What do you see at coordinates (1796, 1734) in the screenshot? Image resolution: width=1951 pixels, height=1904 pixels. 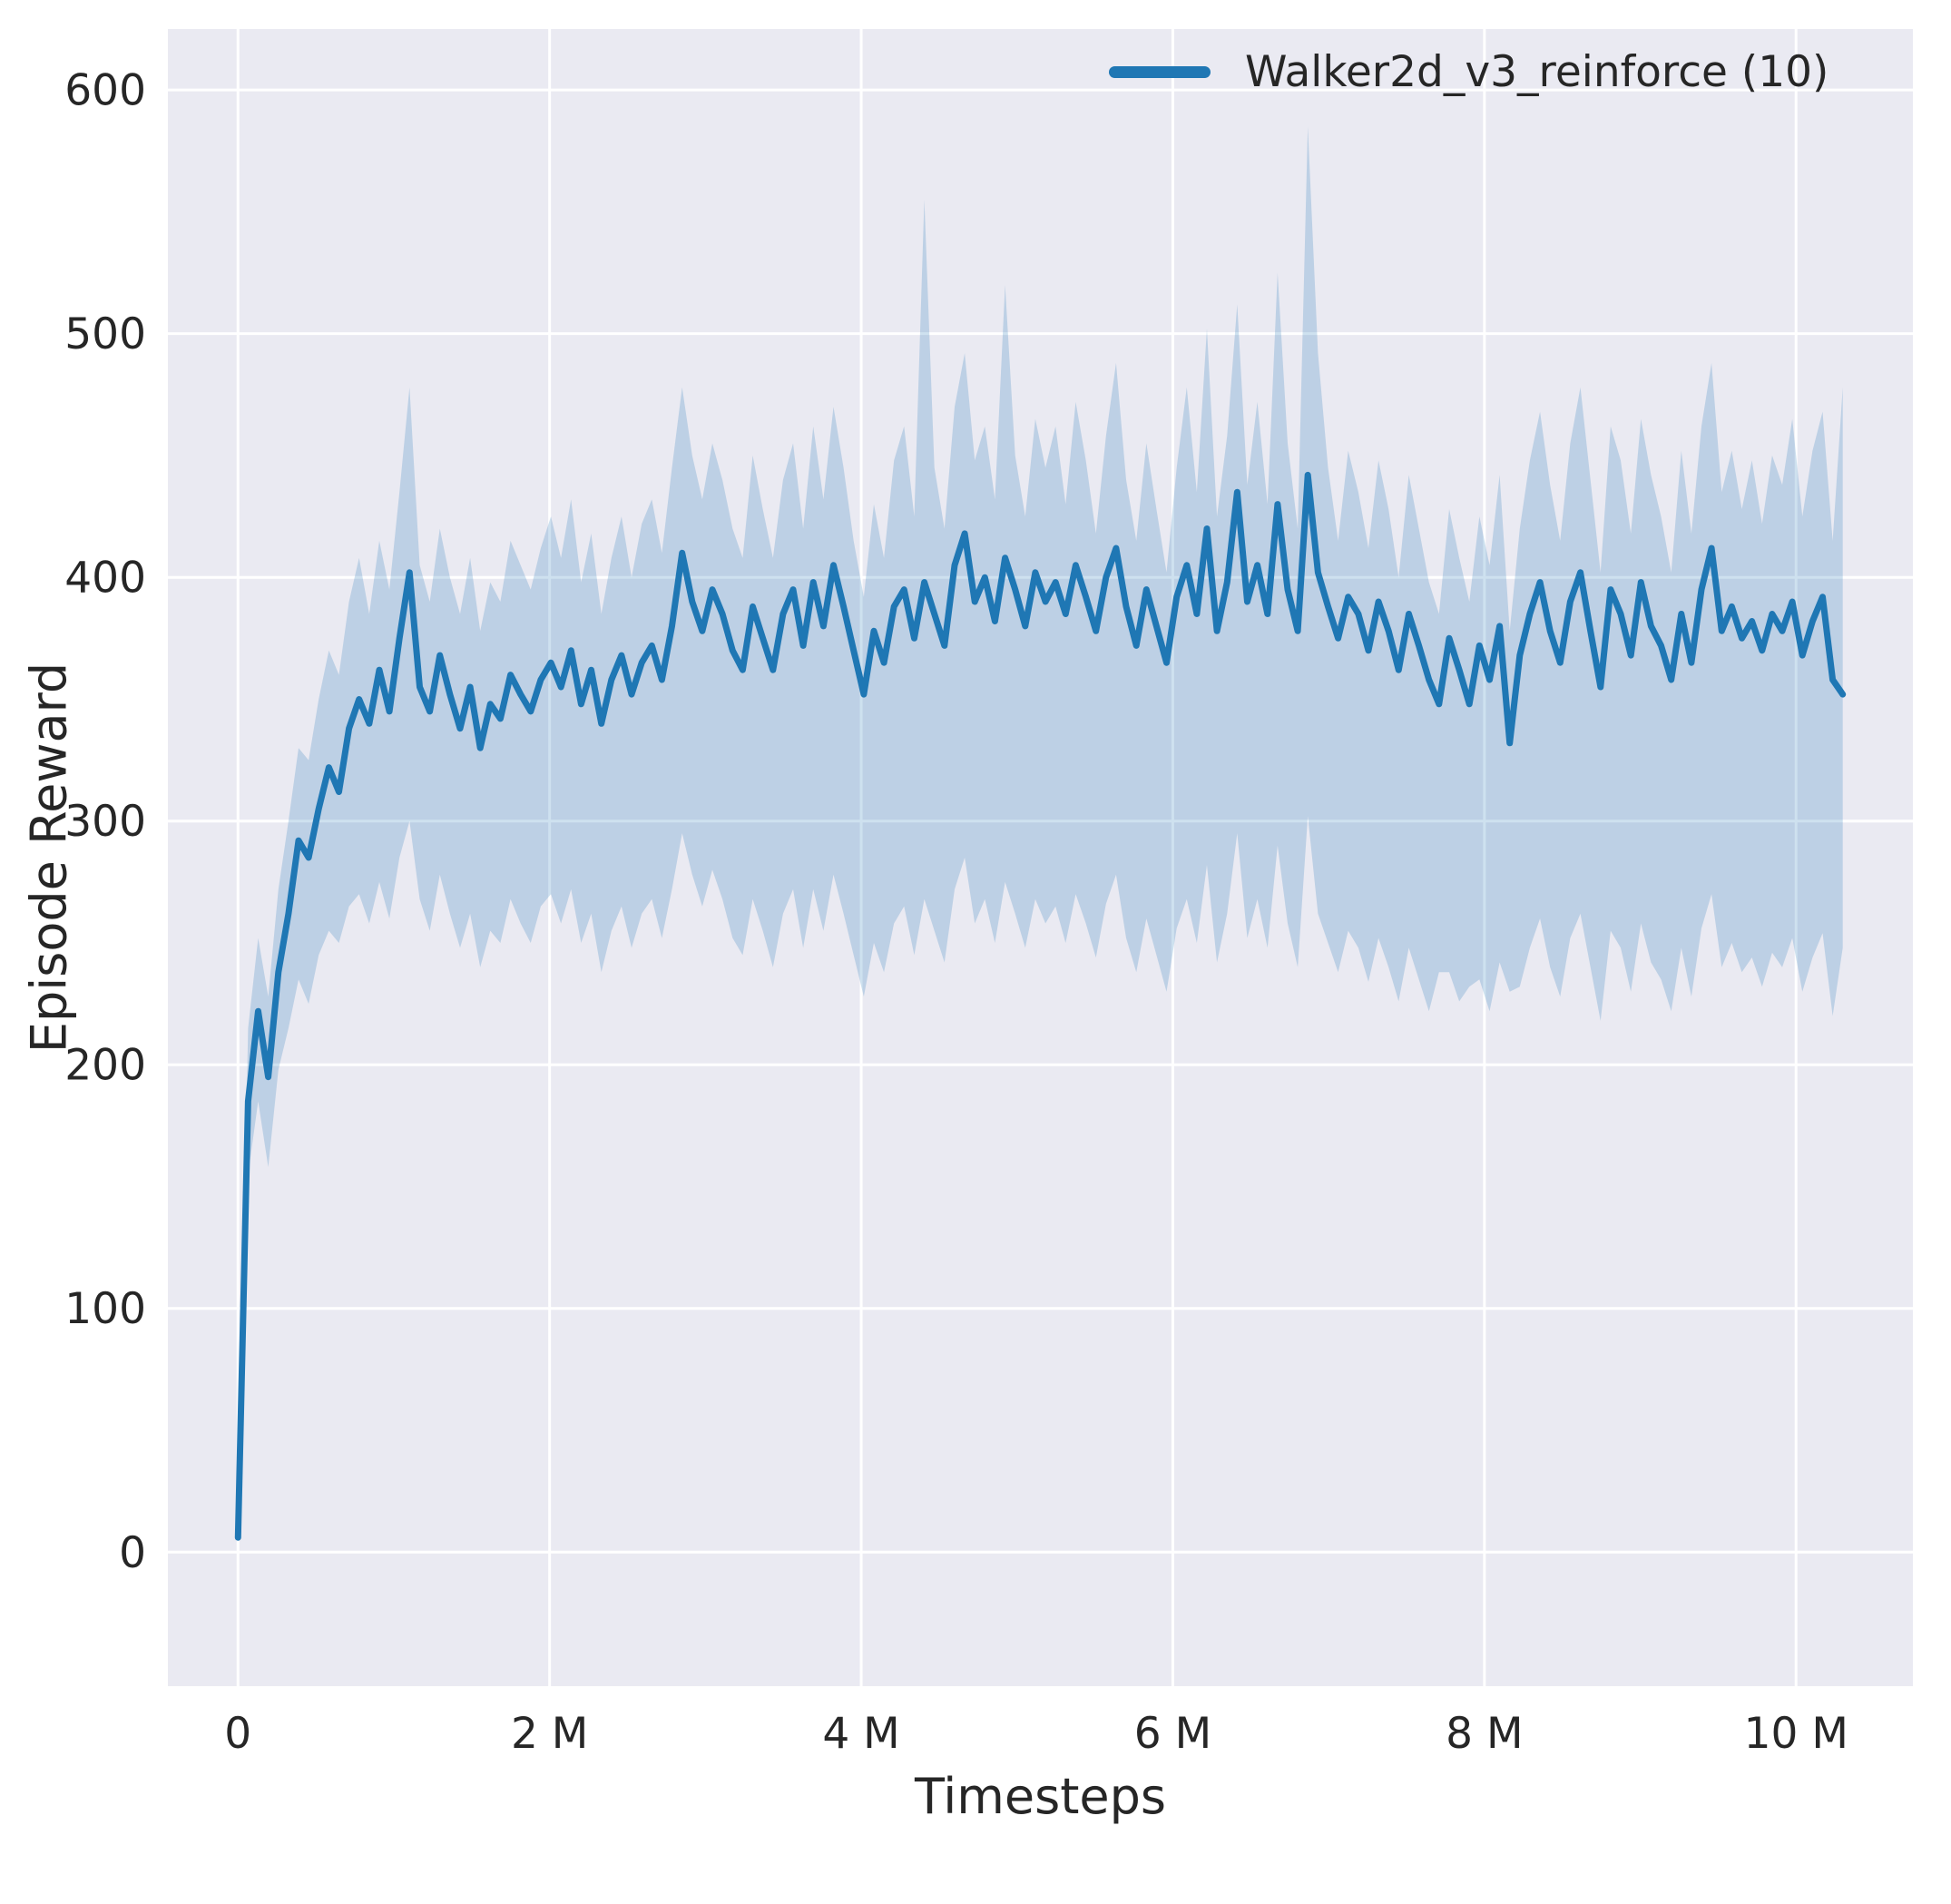 I see `x-tick-label: 10 M` at bounding box center [1796, 1734].